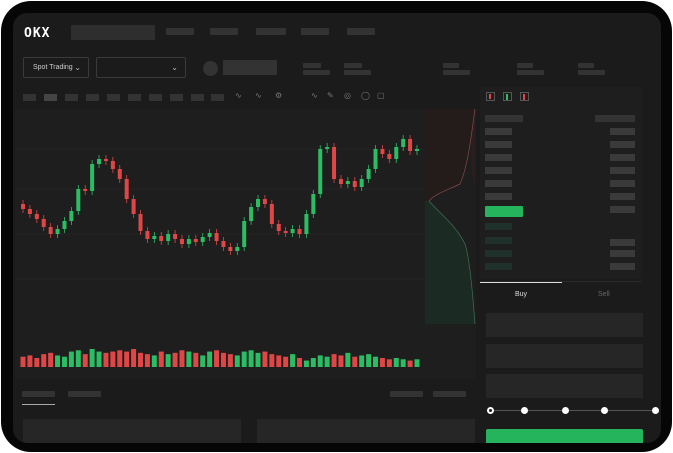 Image resolution: width=673 pixels, height=453 pixels. What do you see at coordinates (564, 356) in the screenshot?
I see `amount-input` at bounding box center [564, 356].